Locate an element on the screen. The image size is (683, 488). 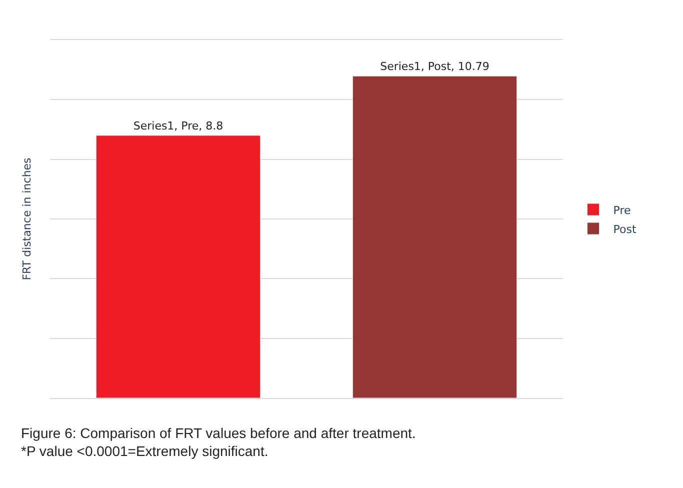
data-label: Series1, Post, 10.79 is located at coordinates (435, 67).